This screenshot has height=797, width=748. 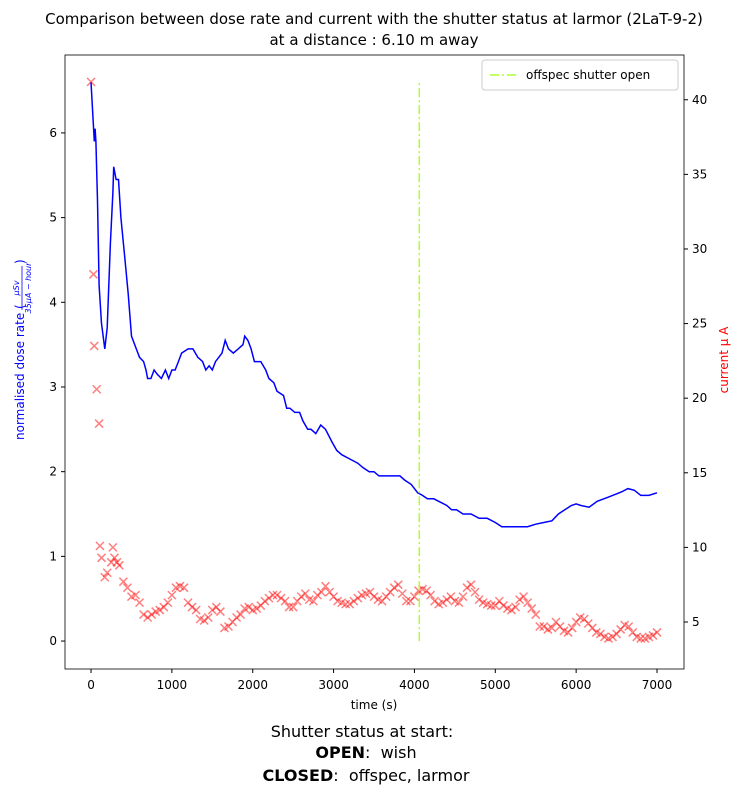 What do you see at coordinates (699, 324) in the screenshot?
I see `y2-tick-label: 25` at bounding box center [699, 324].